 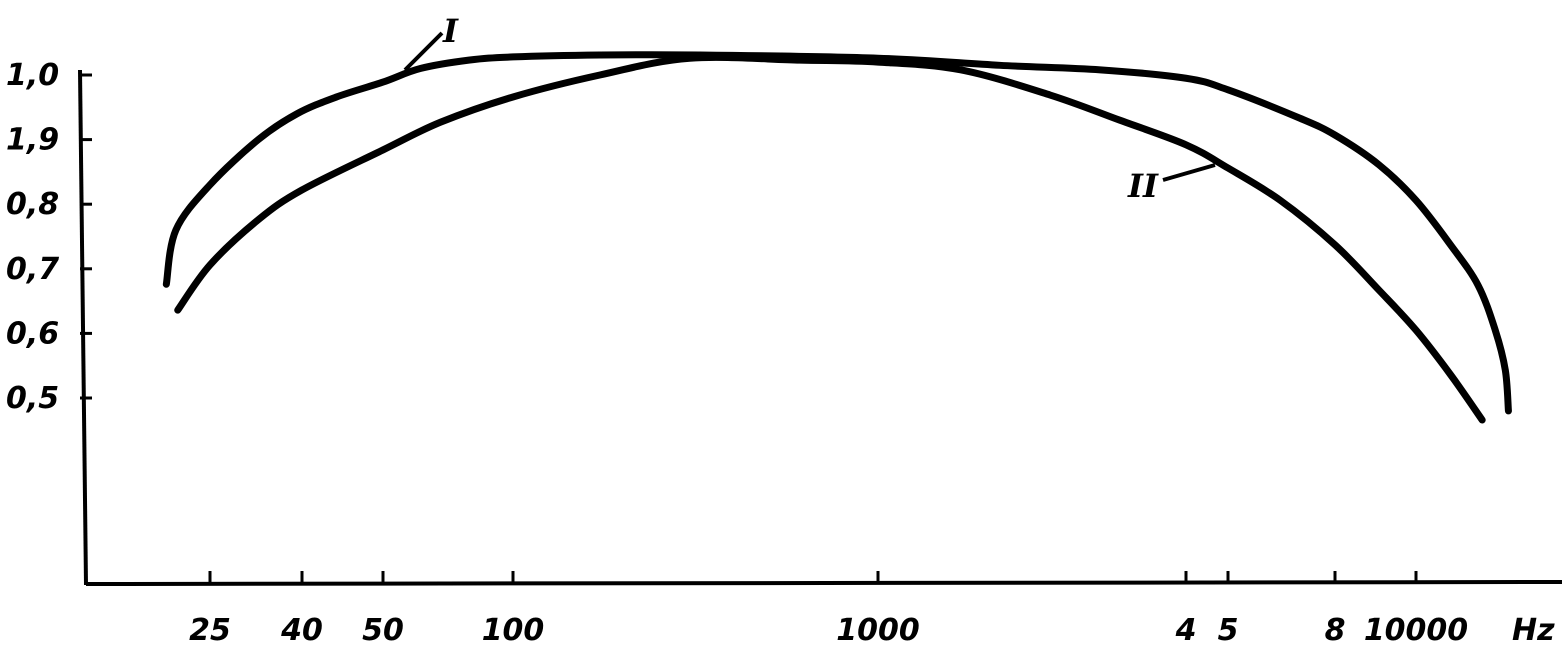 I want to click on curve-i-label: I, so click(x=450, y=31).